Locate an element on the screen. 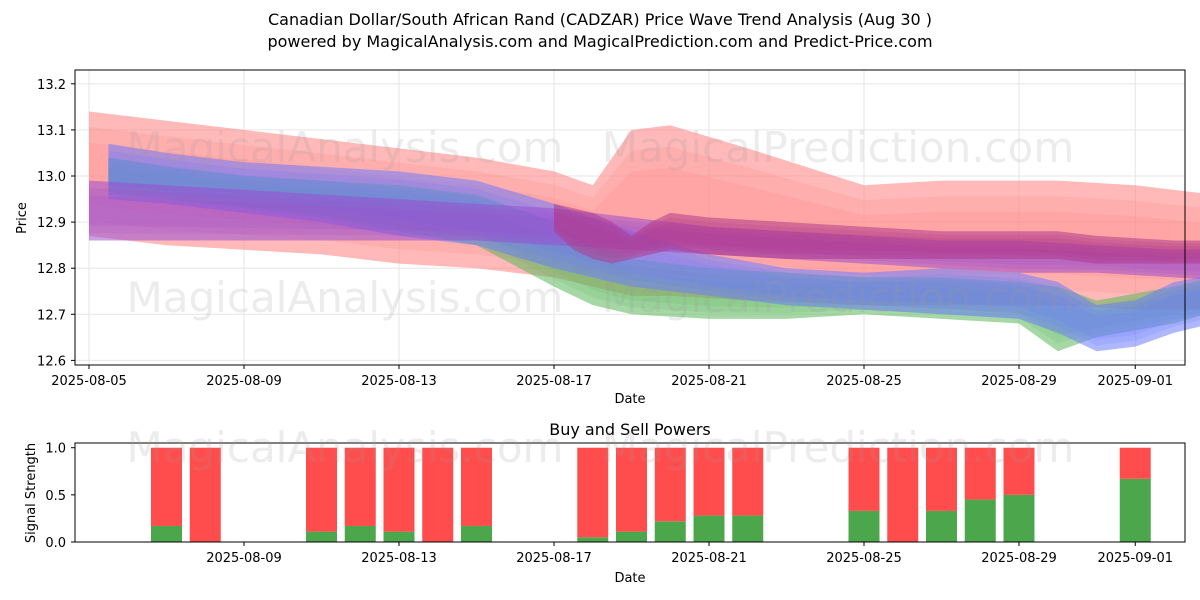 The height and width of the screenshot is (600, 1200). bottom-xtick-label: 2025-08-13 is located at coordinates (399, 558).